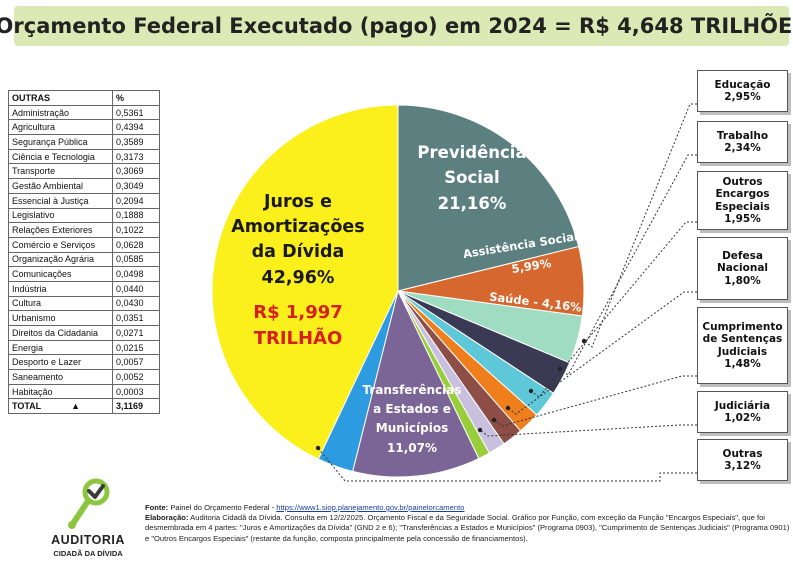  I want to click on callout-name: Nacional, so click(742, 268).